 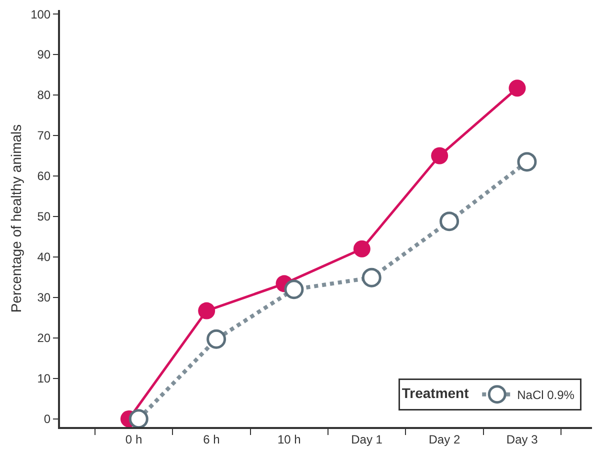 What do you see at coordinates (44, 257) in the screenshot?
I see `y-tick-label: 40` at bounding box center [44, 257].